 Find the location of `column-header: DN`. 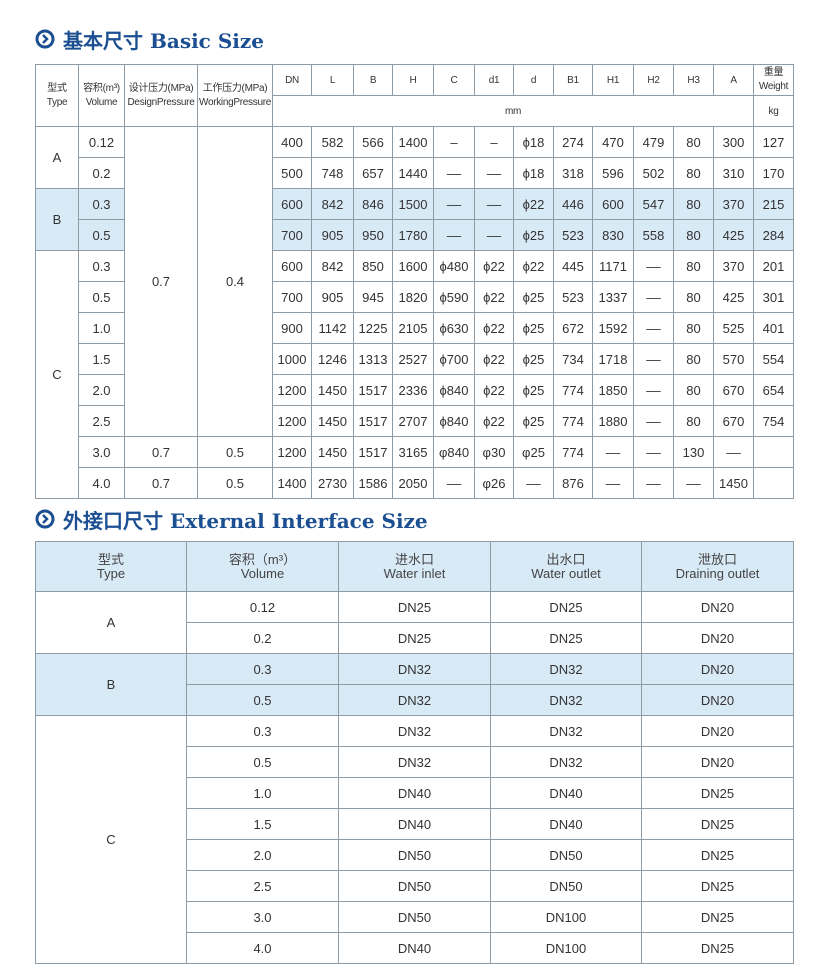

column-header: DN is located at coordinates (292, 80).